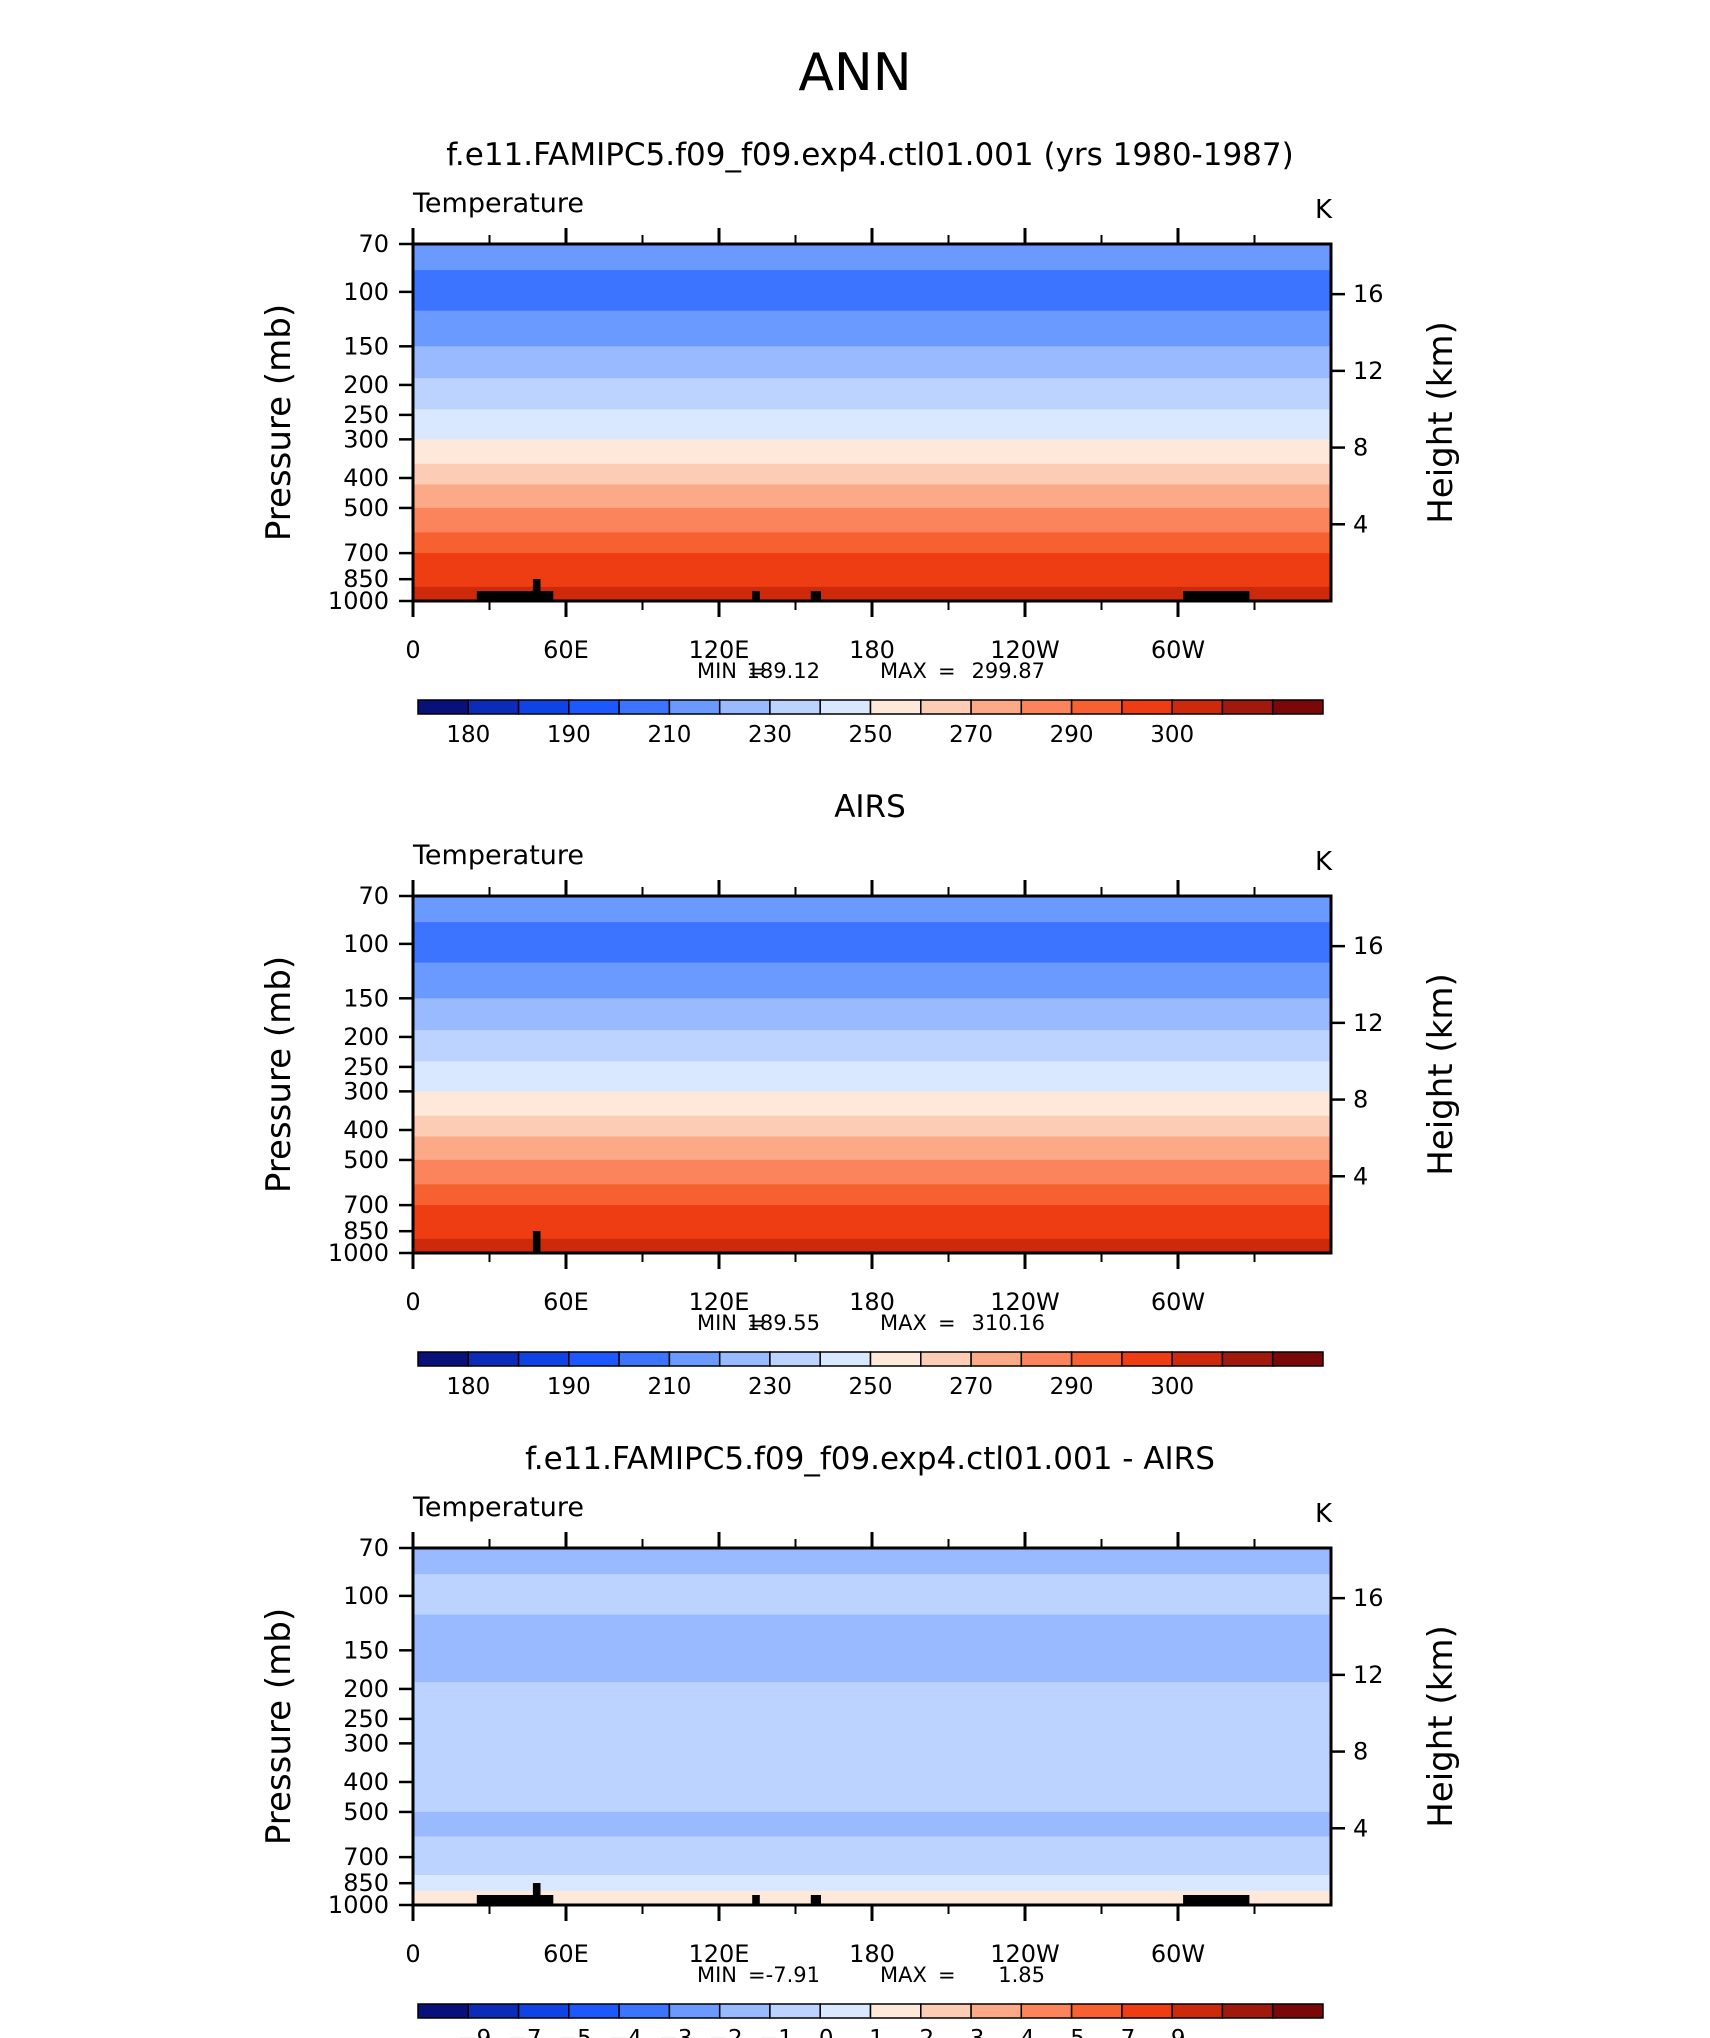 This screenshot has width=1710, height=2038. I want to click on colorbar-label: −3, so click(675, 2032).